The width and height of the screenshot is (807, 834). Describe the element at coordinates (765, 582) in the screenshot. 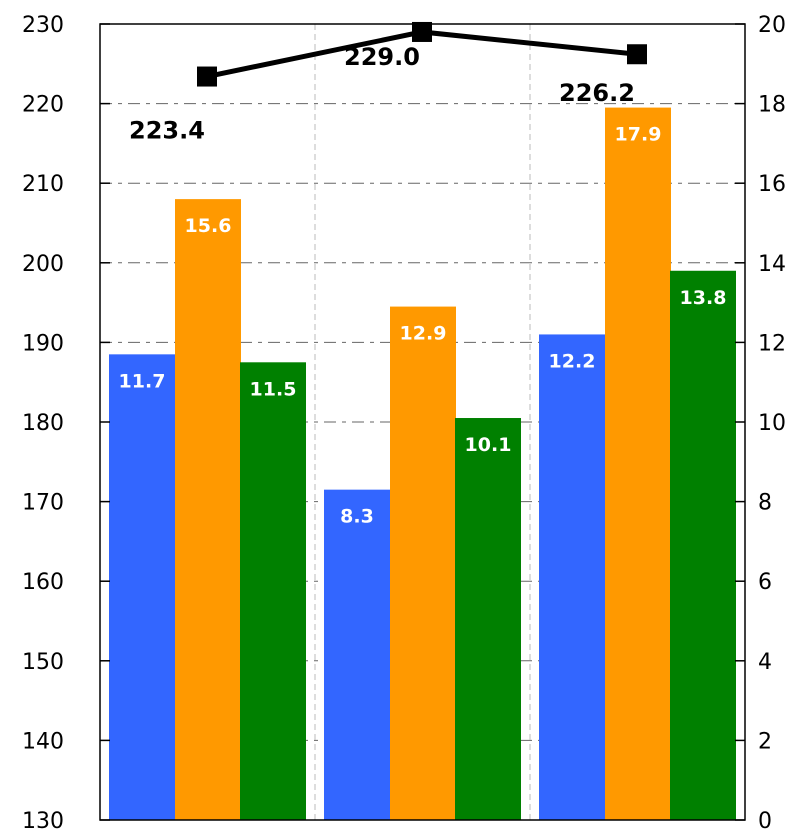

I see `right-tick-label: 6` at that location.